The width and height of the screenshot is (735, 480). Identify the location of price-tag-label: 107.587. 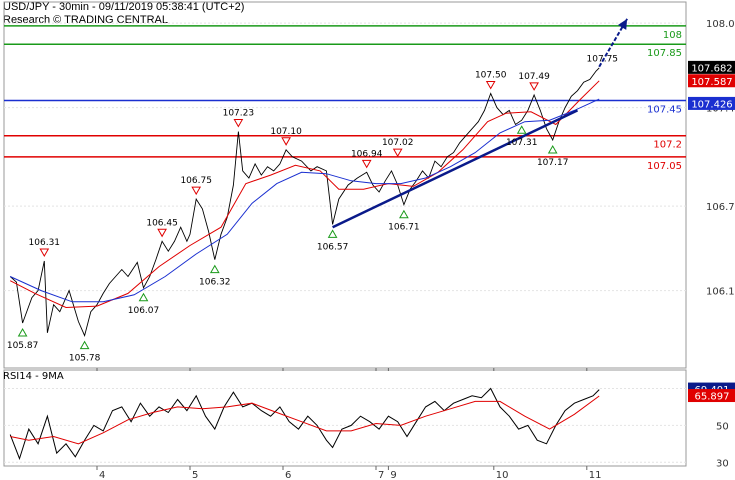
(711, 82).